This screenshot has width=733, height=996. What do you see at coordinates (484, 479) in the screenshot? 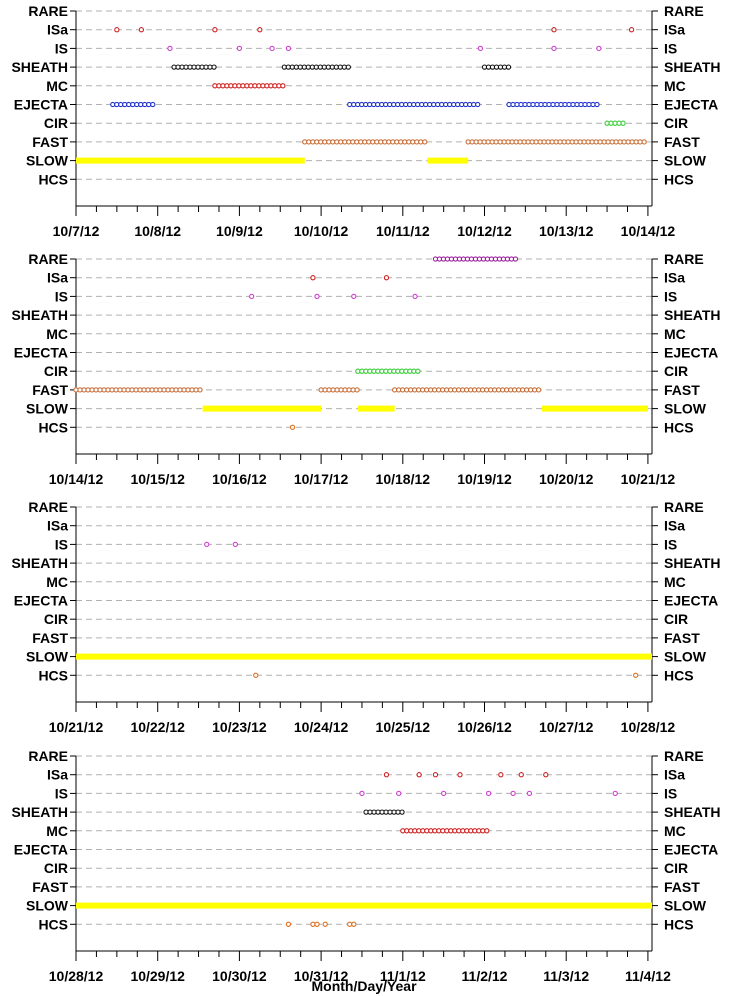
I see `x-tick-label: 10/19/12` at bounding box center [484, 479].